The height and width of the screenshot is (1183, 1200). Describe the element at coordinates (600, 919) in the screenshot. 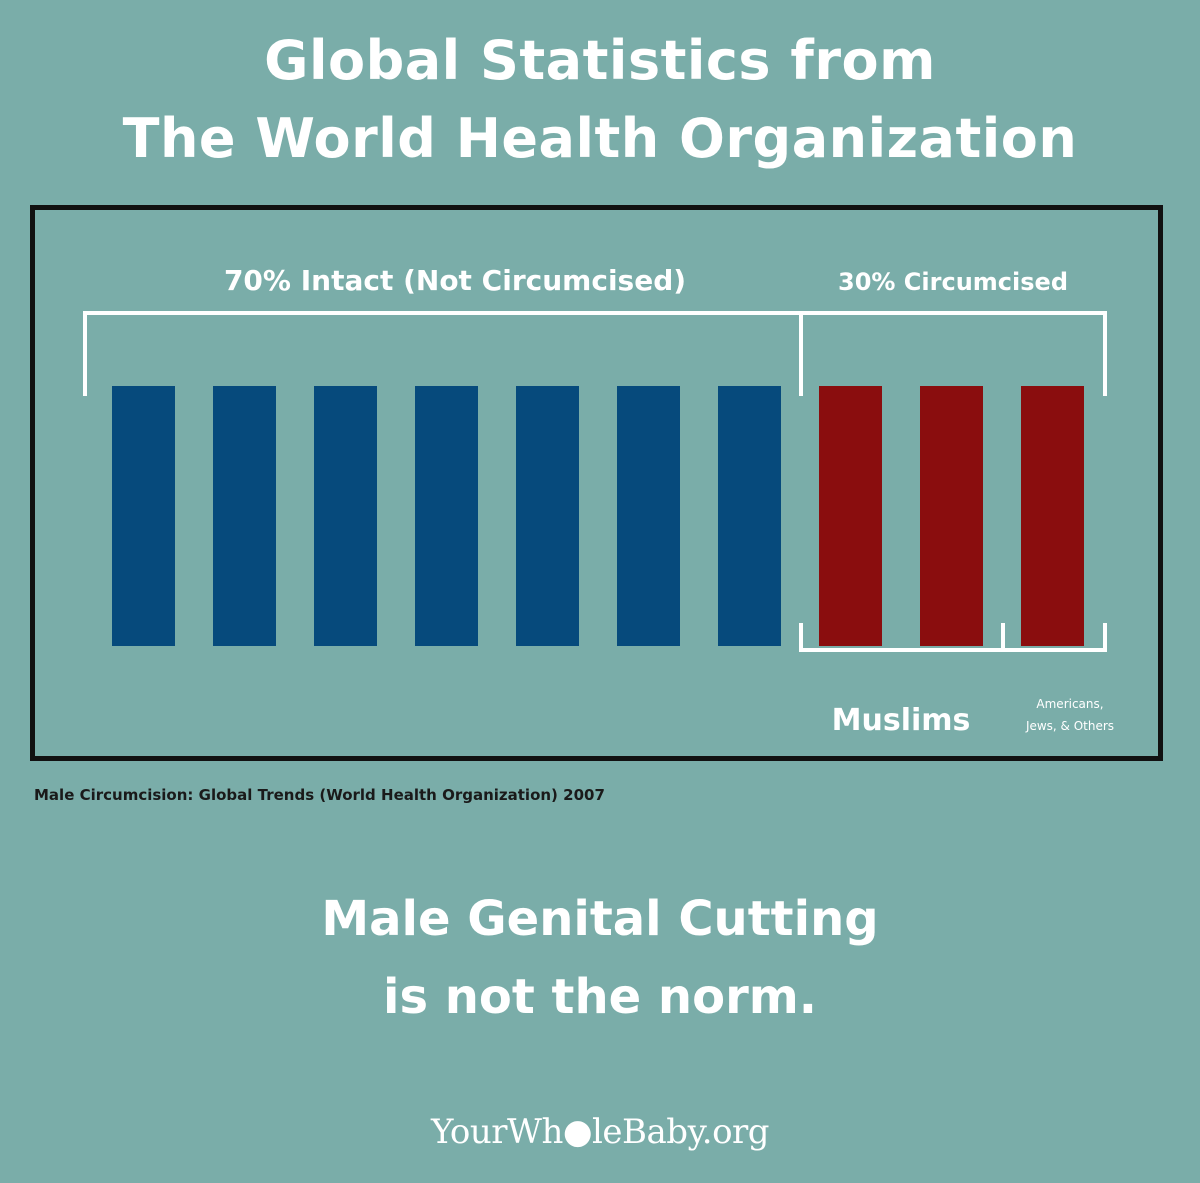

I see `headline-line-1: Male Genital Cutting` at that location.